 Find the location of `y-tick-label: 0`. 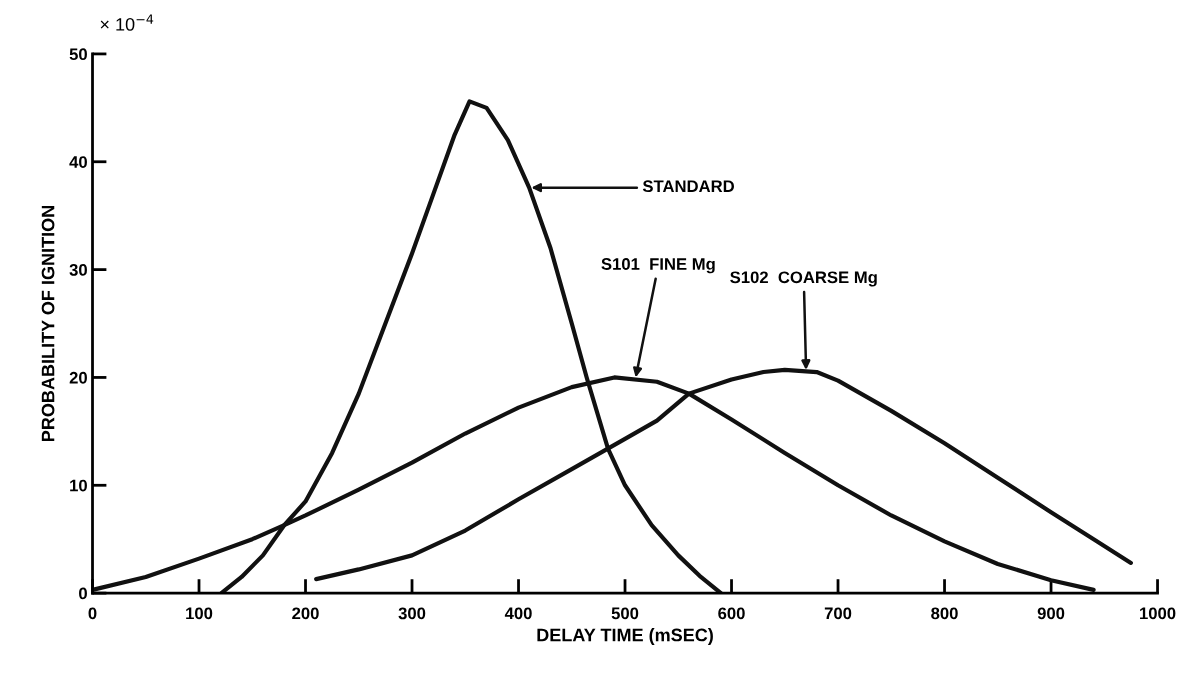

y-tick-label: 0 is located at coordinates (83, 593).